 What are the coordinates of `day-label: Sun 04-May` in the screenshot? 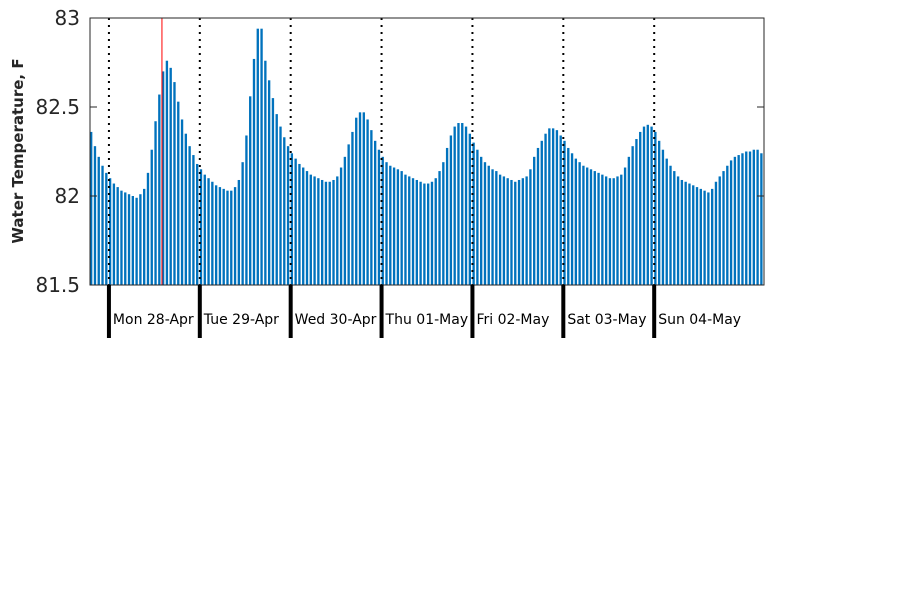 It's located at (699, 320).